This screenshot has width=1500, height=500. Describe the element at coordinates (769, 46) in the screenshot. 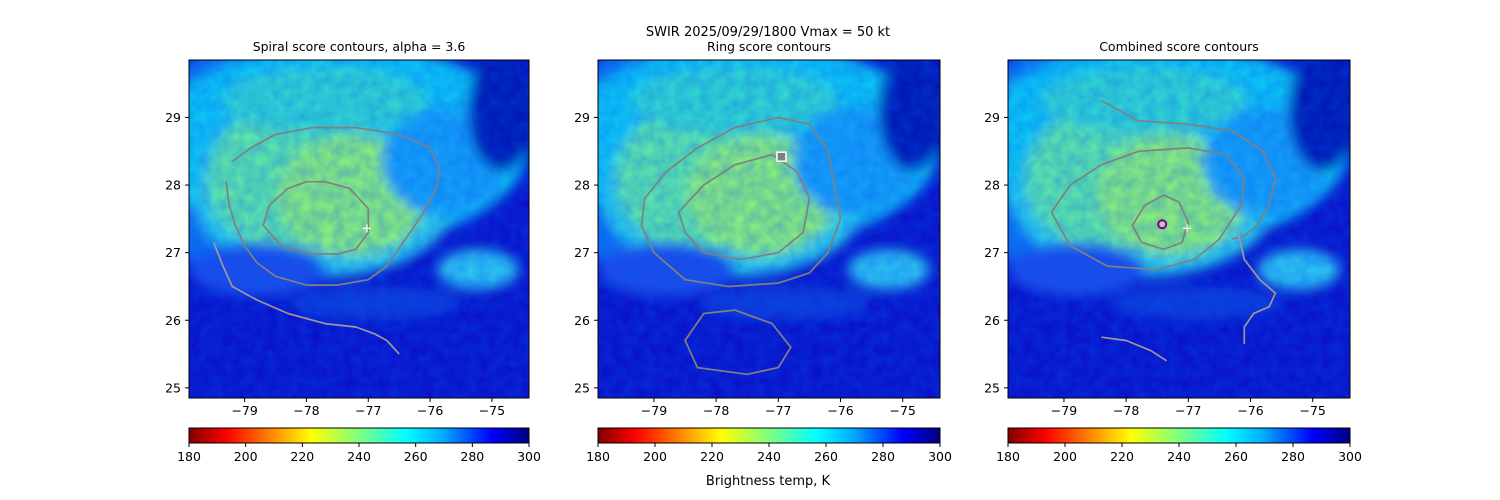

I see `panel-title: Ring score contours` at that location.